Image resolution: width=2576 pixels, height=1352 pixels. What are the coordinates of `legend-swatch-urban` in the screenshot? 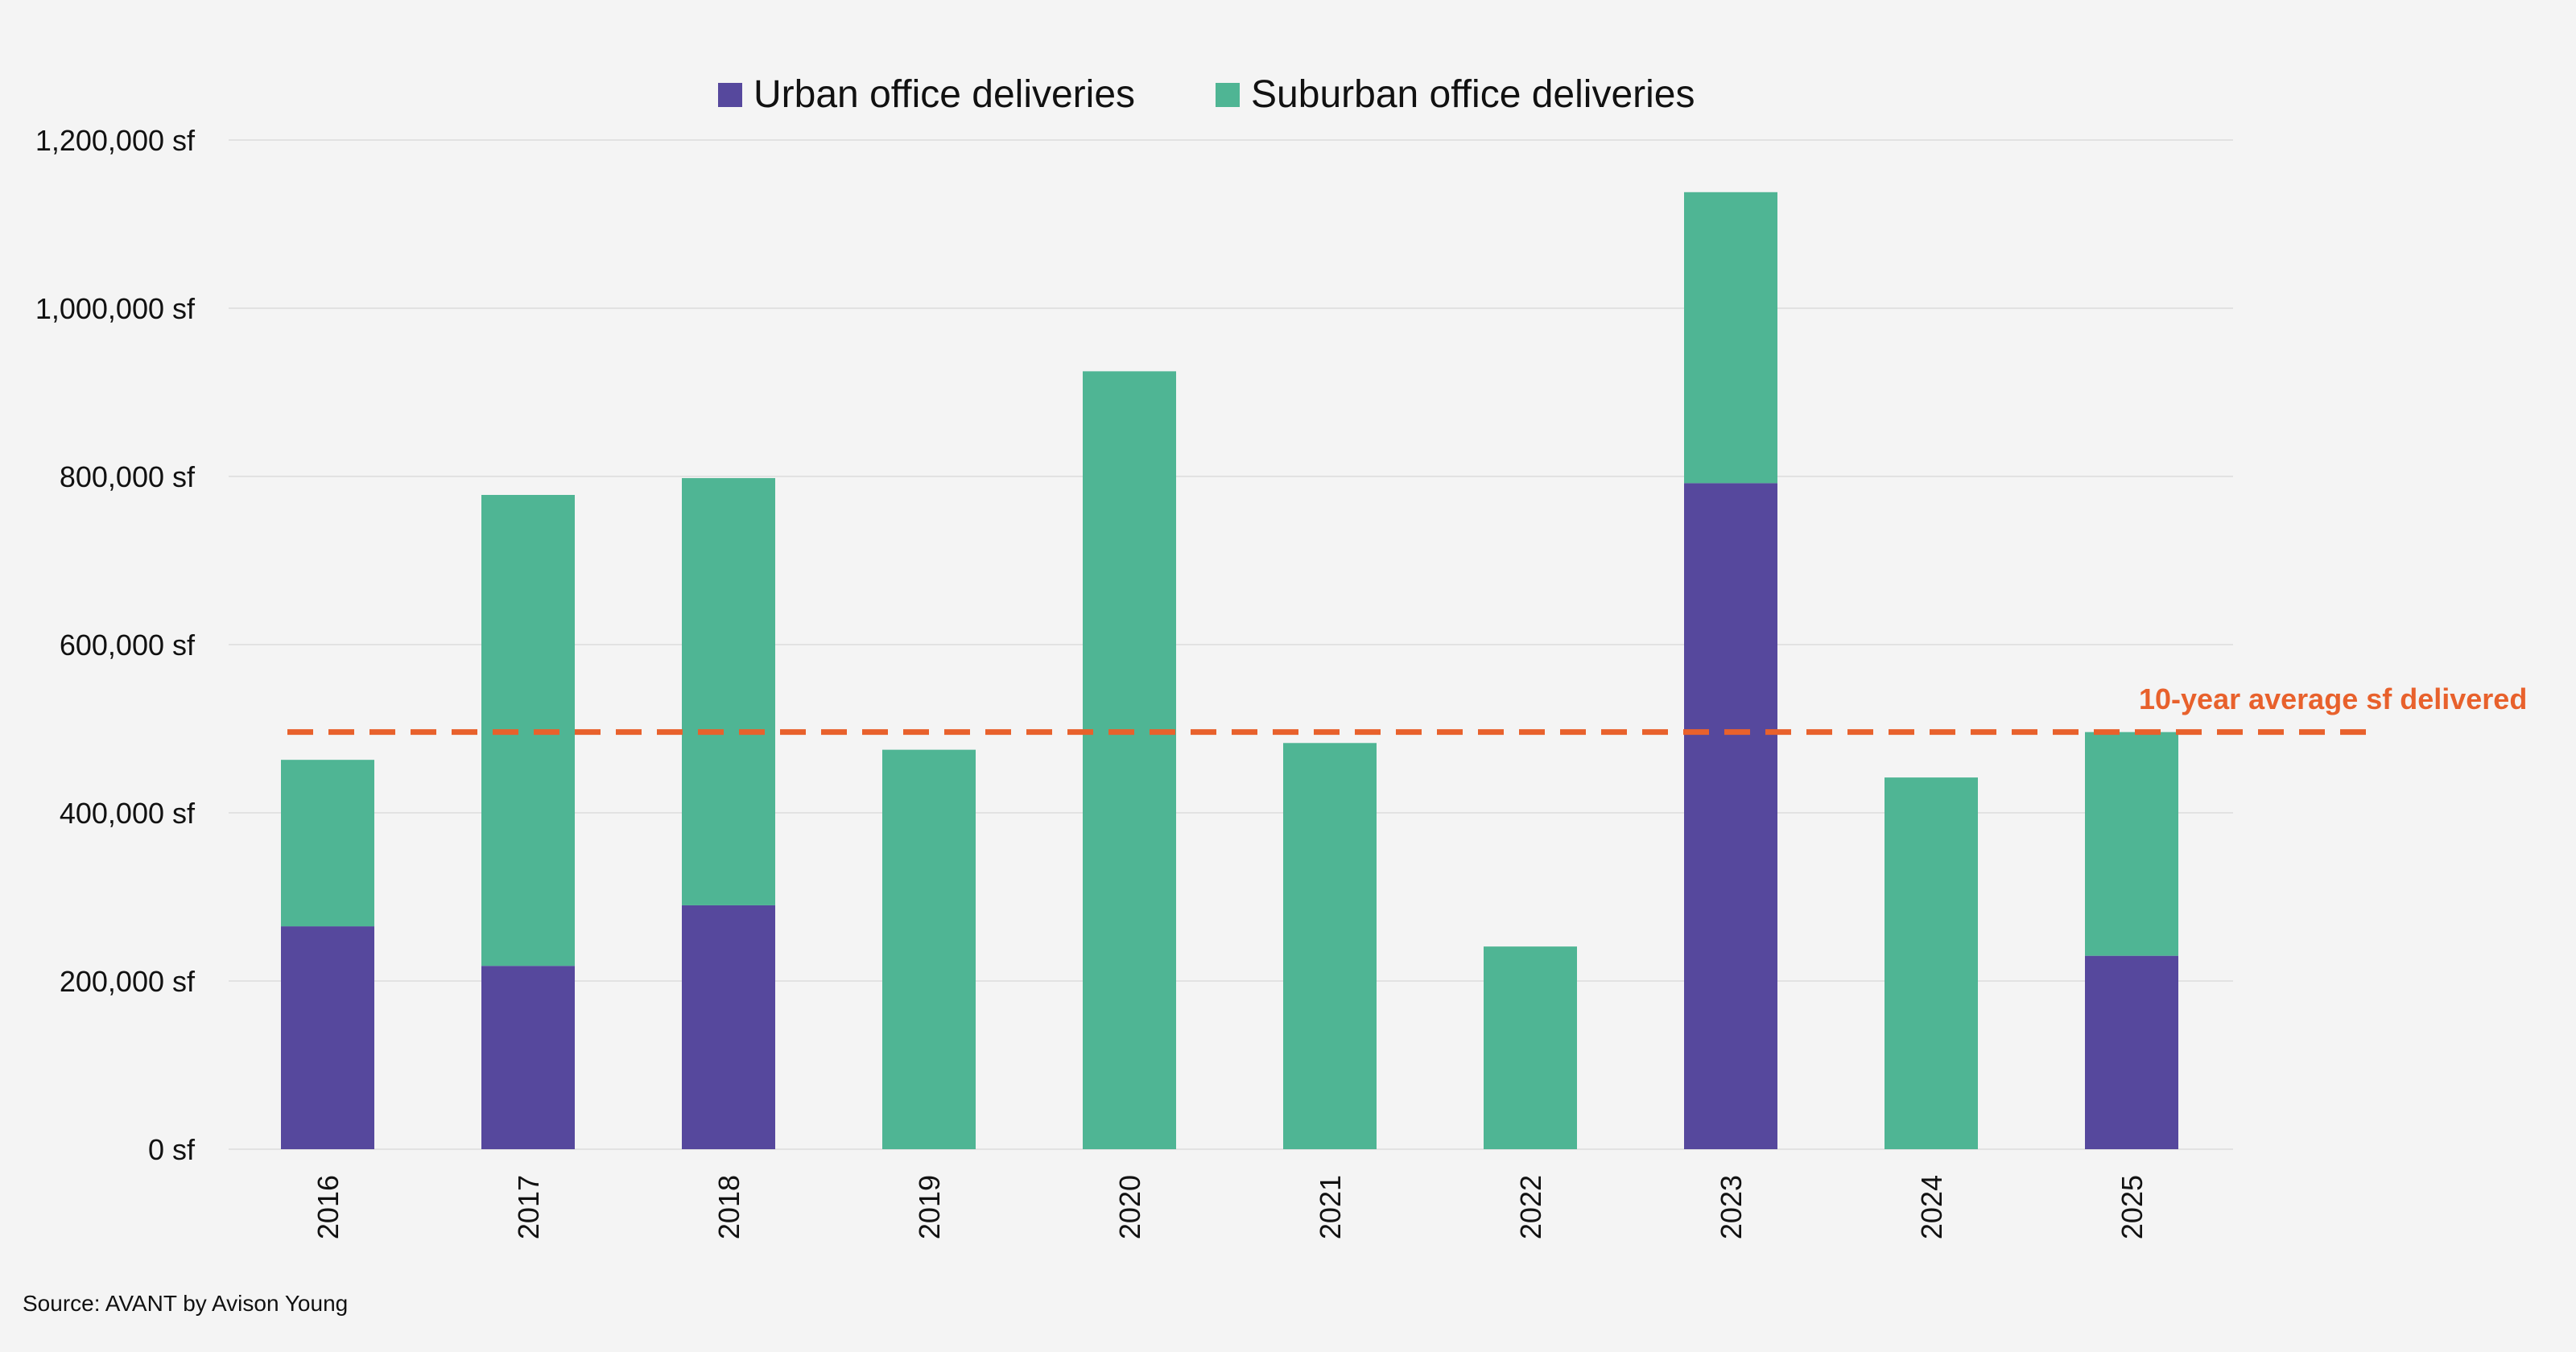 It's located at (730, 94).